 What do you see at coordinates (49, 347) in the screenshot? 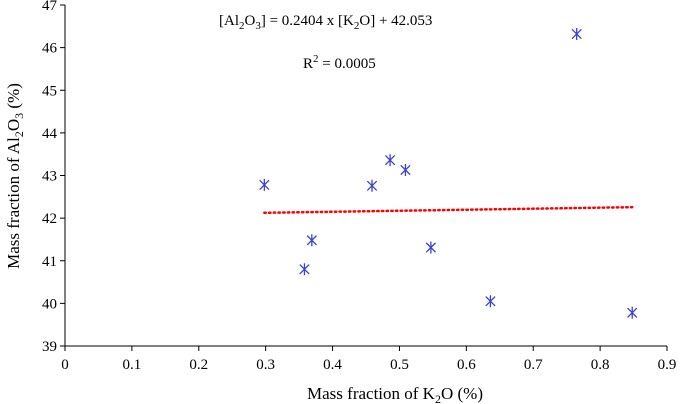
I see `y-tick-label: 39` at bounding box center [49, 347].